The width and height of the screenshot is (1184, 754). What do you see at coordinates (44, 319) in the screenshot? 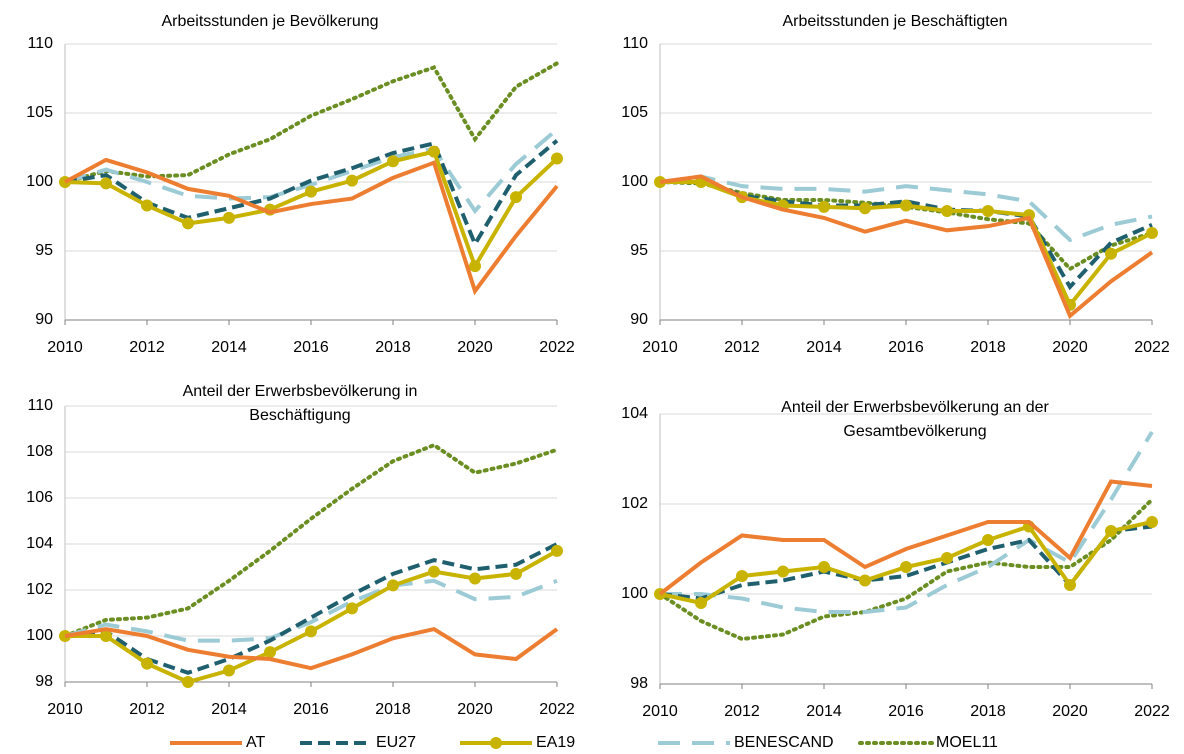
I see `y-tick-label: 90` at bounding box center [44, 319].